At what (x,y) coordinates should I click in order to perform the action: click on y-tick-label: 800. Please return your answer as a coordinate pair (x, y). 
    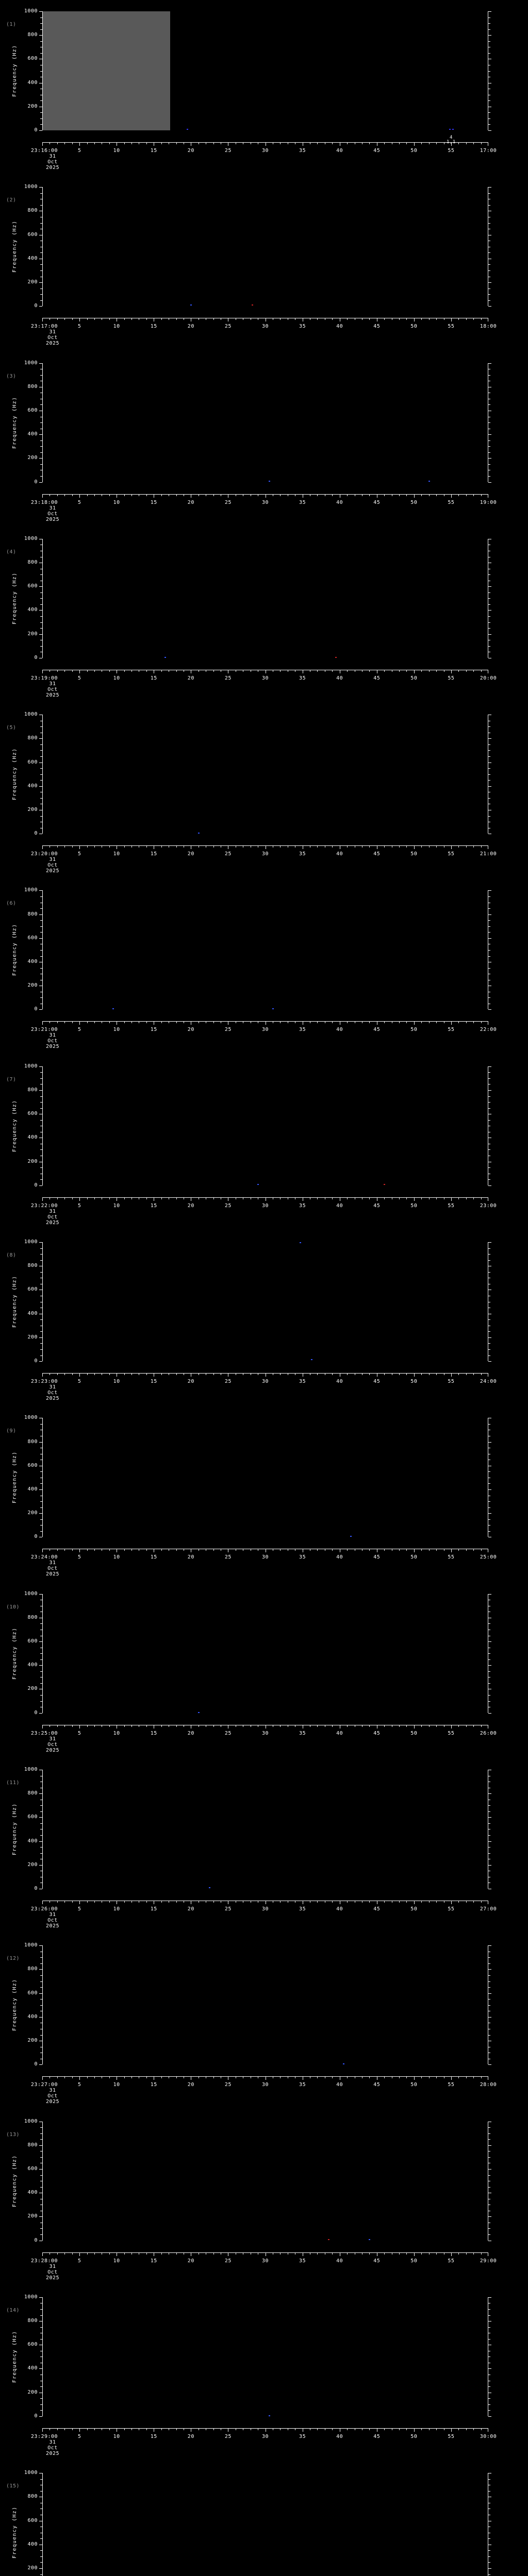
    Looking at the image, I should click on (32, 211).